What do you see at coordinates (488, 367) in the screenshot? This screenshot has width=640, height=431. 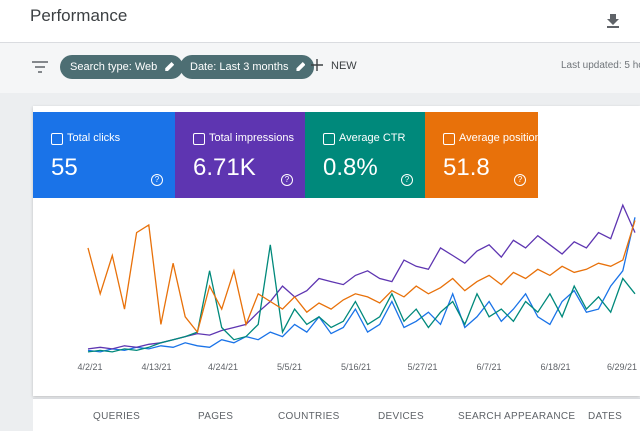 I see `x-tick-label: 6/7/21` at bounding box center [488, 367].